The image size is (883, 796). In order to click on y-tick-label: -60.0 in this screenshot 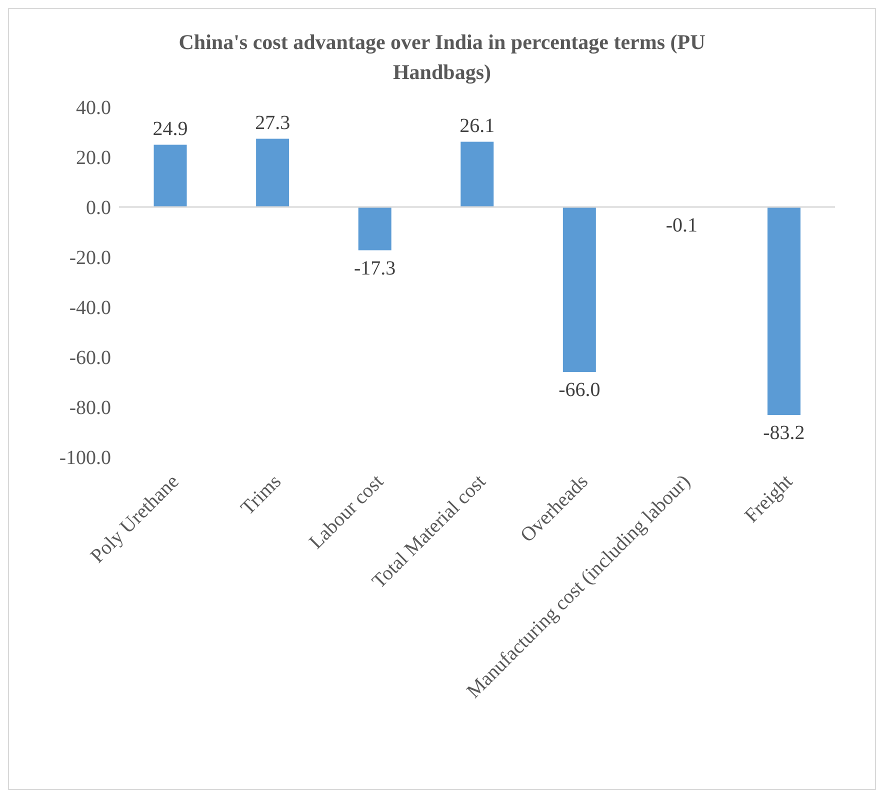, I will do `click(90, 358)`.